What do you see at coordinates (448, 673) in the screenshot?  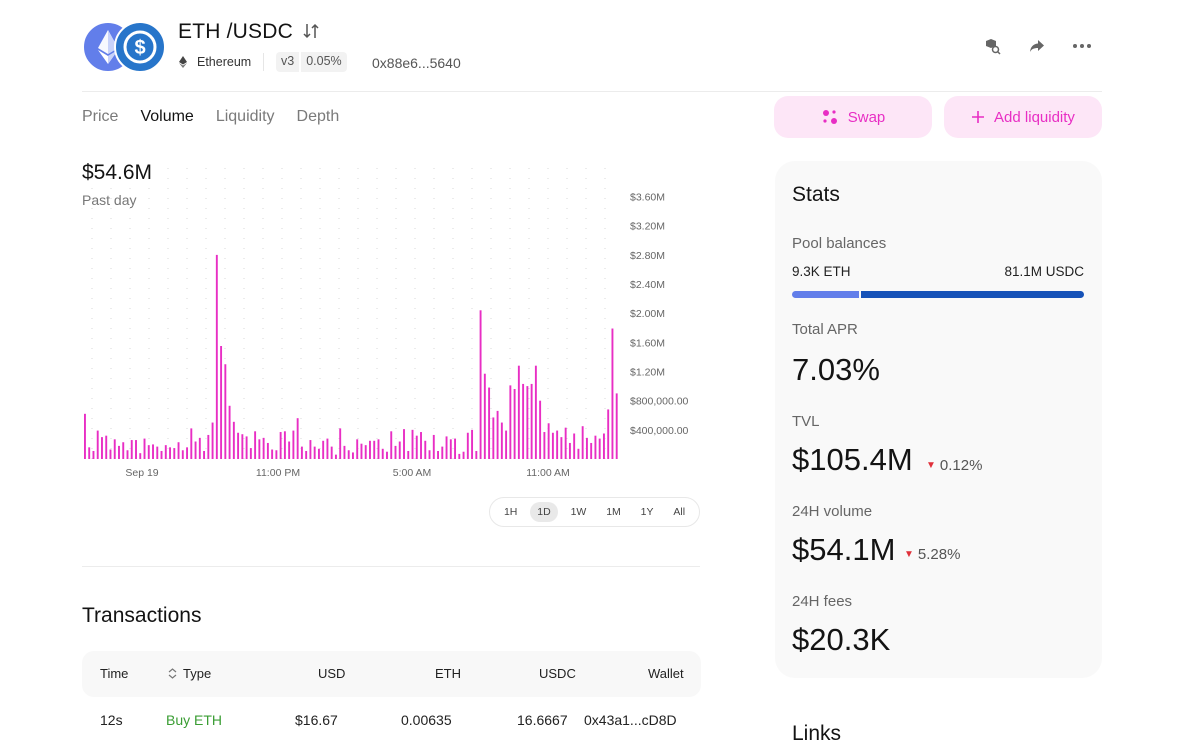 I see `col-eth: ETH` at bounding box center [448, 673].